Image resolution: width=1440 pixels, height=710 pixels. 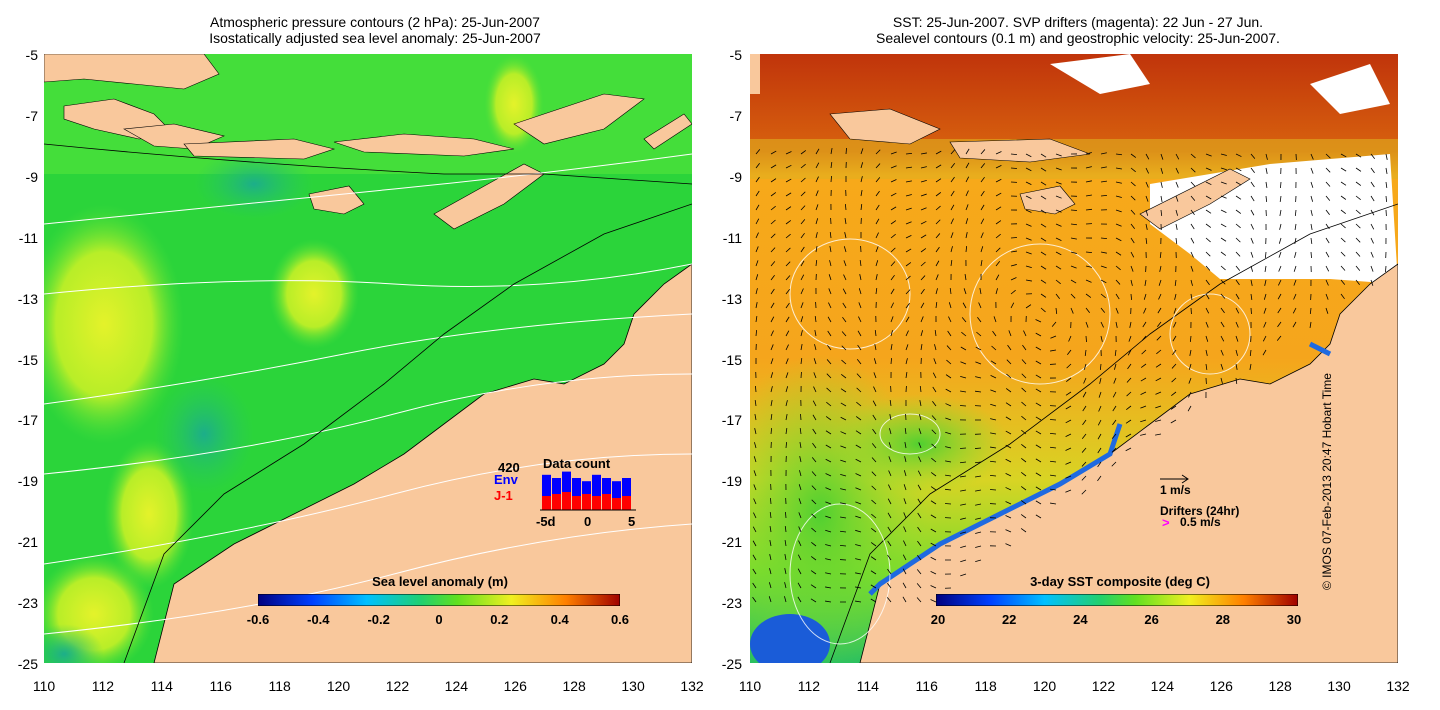 I want to click on inset-title: Data count, so click(x=577, y=463).